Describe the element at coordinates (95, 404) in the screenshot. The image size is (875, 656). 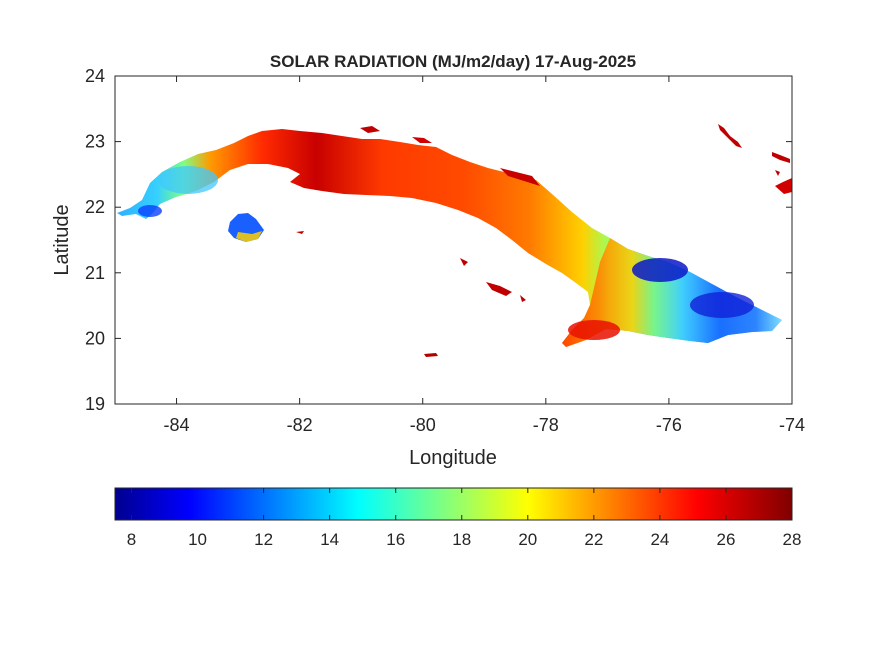
I see `y-tick-label: 19` at that location.